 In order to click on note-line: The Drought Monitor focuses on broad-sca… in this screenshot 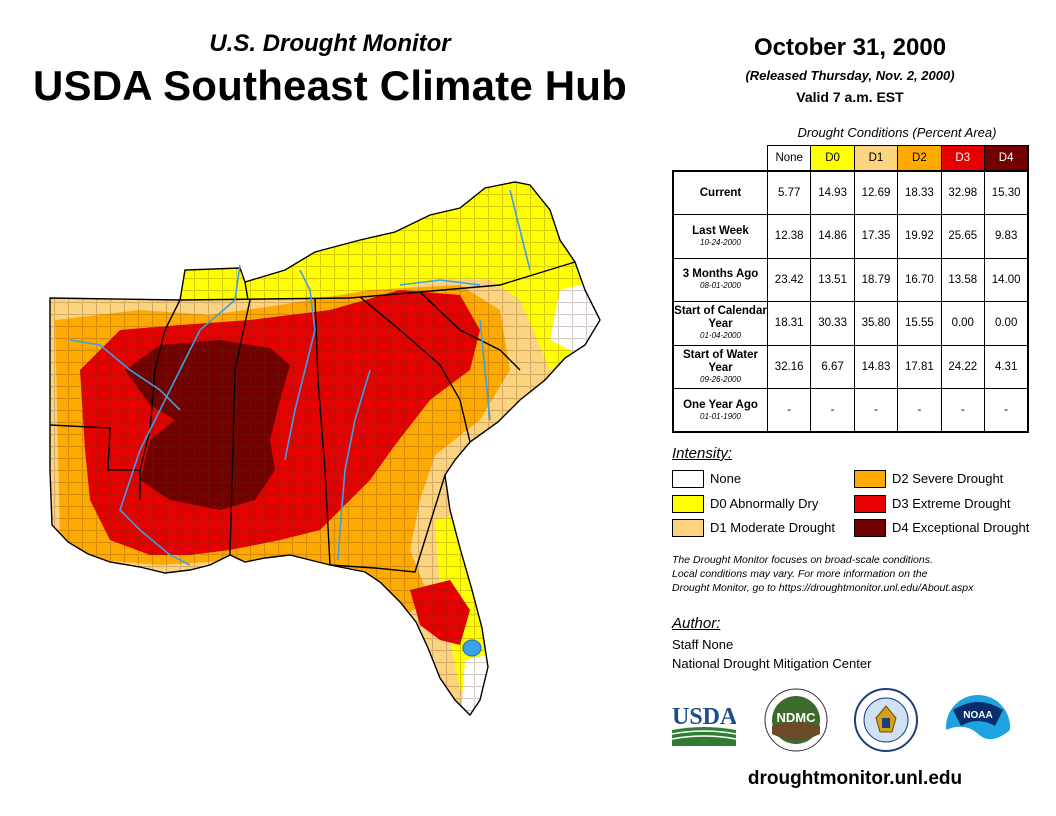, I will do `click(802, 560)`.